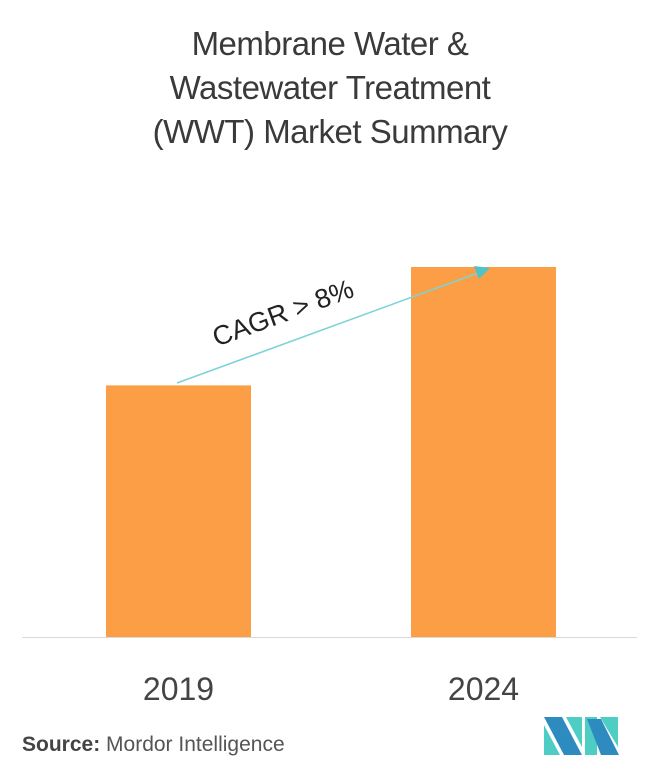 The width and height of the screenshot is (660, 781). Describe the element at coordinates (178, 511) in the screenshot. I see `bar-2019` at that location.